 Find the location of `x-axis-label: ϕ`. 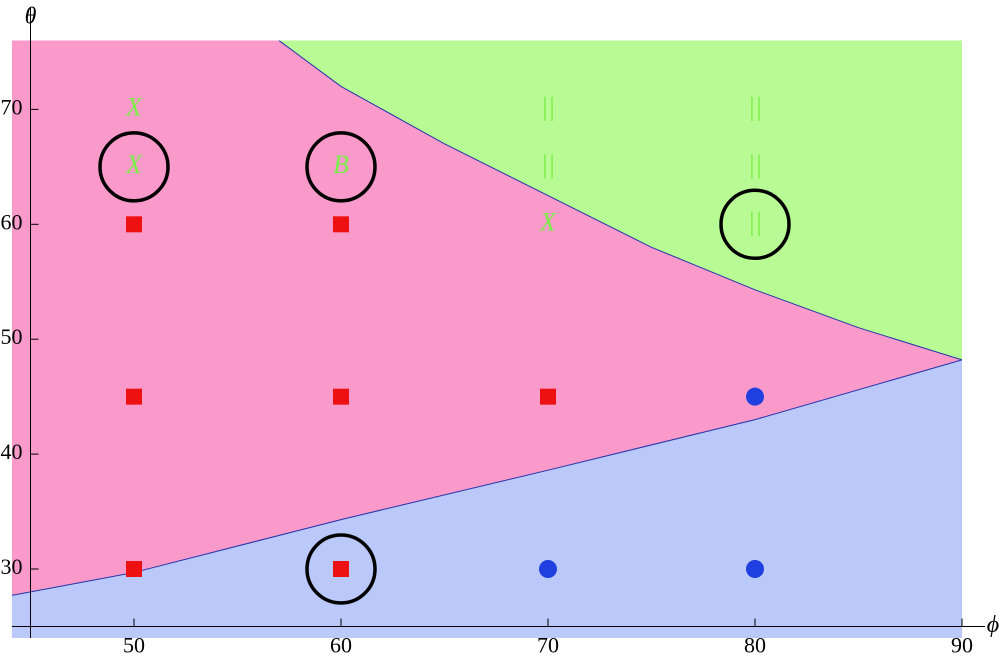

x-axis-label: ϕ is located at coordinates (993, 625).